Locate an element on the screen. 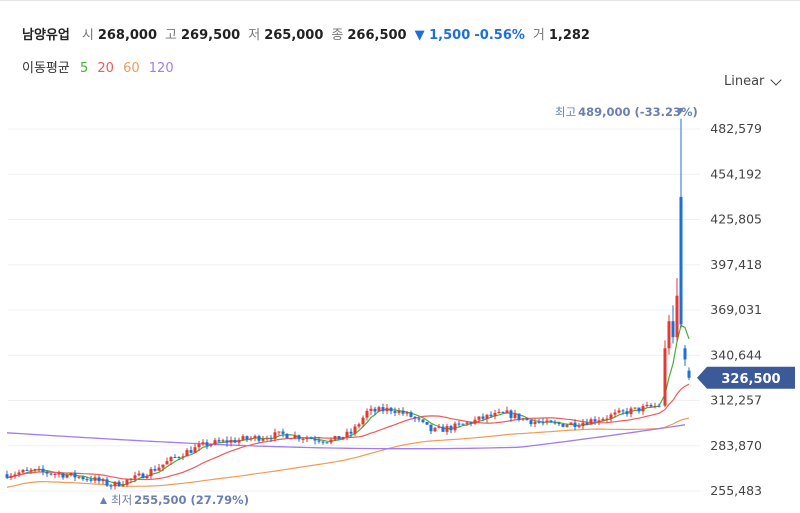 The image size is (800, 513). scale-selector: Linear is located at coordinates (753, 81).